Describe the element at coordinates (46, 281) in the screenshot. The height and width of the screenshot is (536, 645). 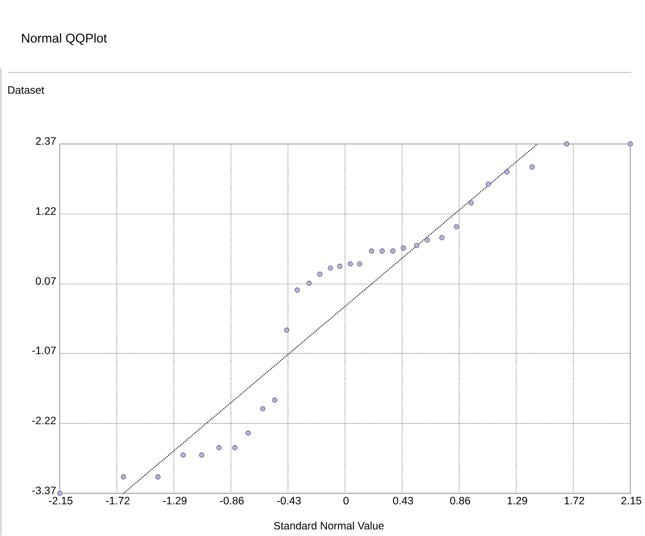
I see `y-tick-label: 0.07` at that location.